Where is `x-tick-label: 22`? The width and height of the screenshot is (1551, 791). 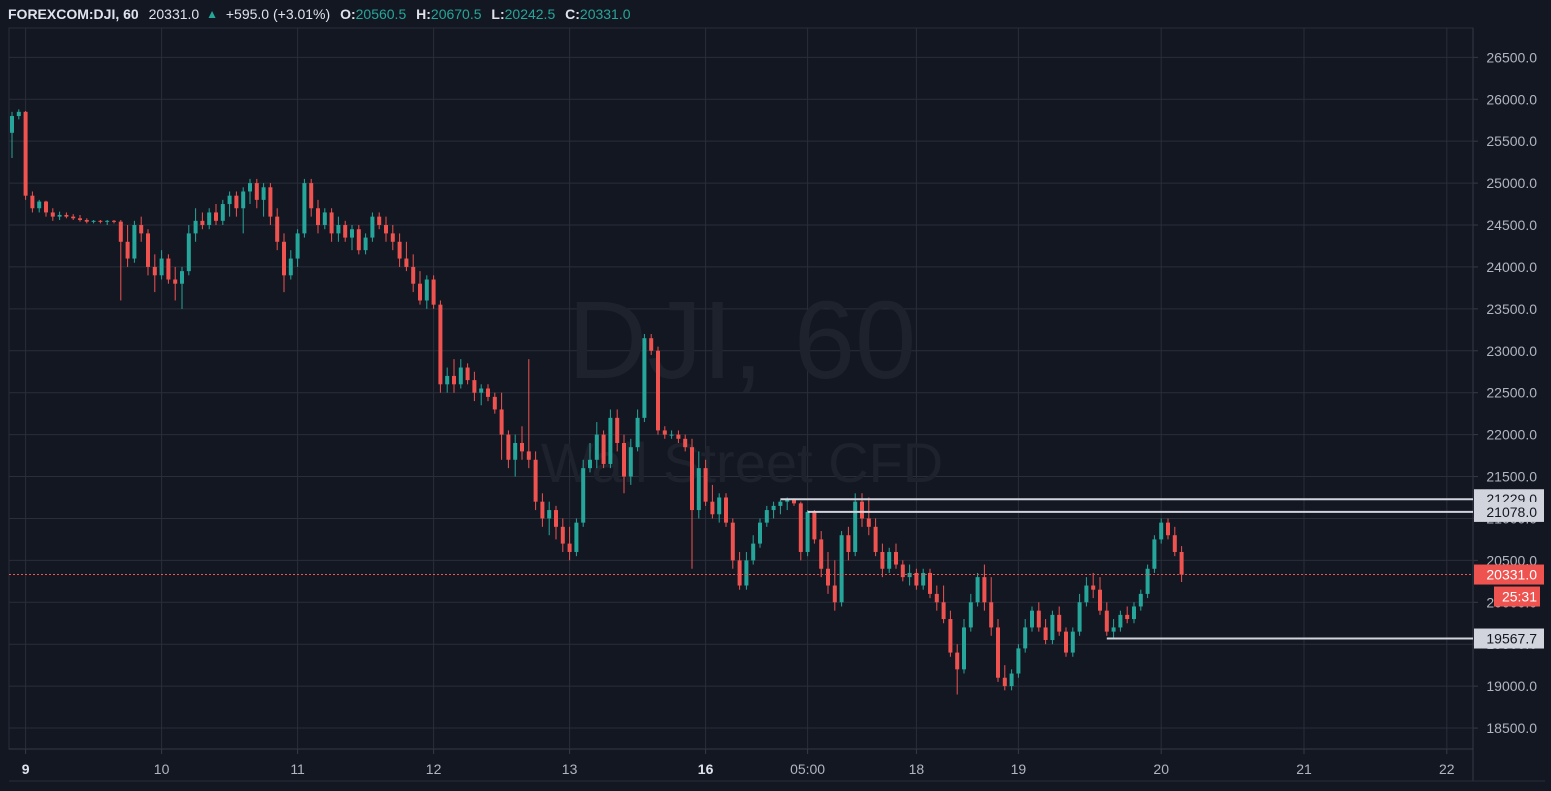 x-tick-label: 22 is located at coordinates (1447, 769).